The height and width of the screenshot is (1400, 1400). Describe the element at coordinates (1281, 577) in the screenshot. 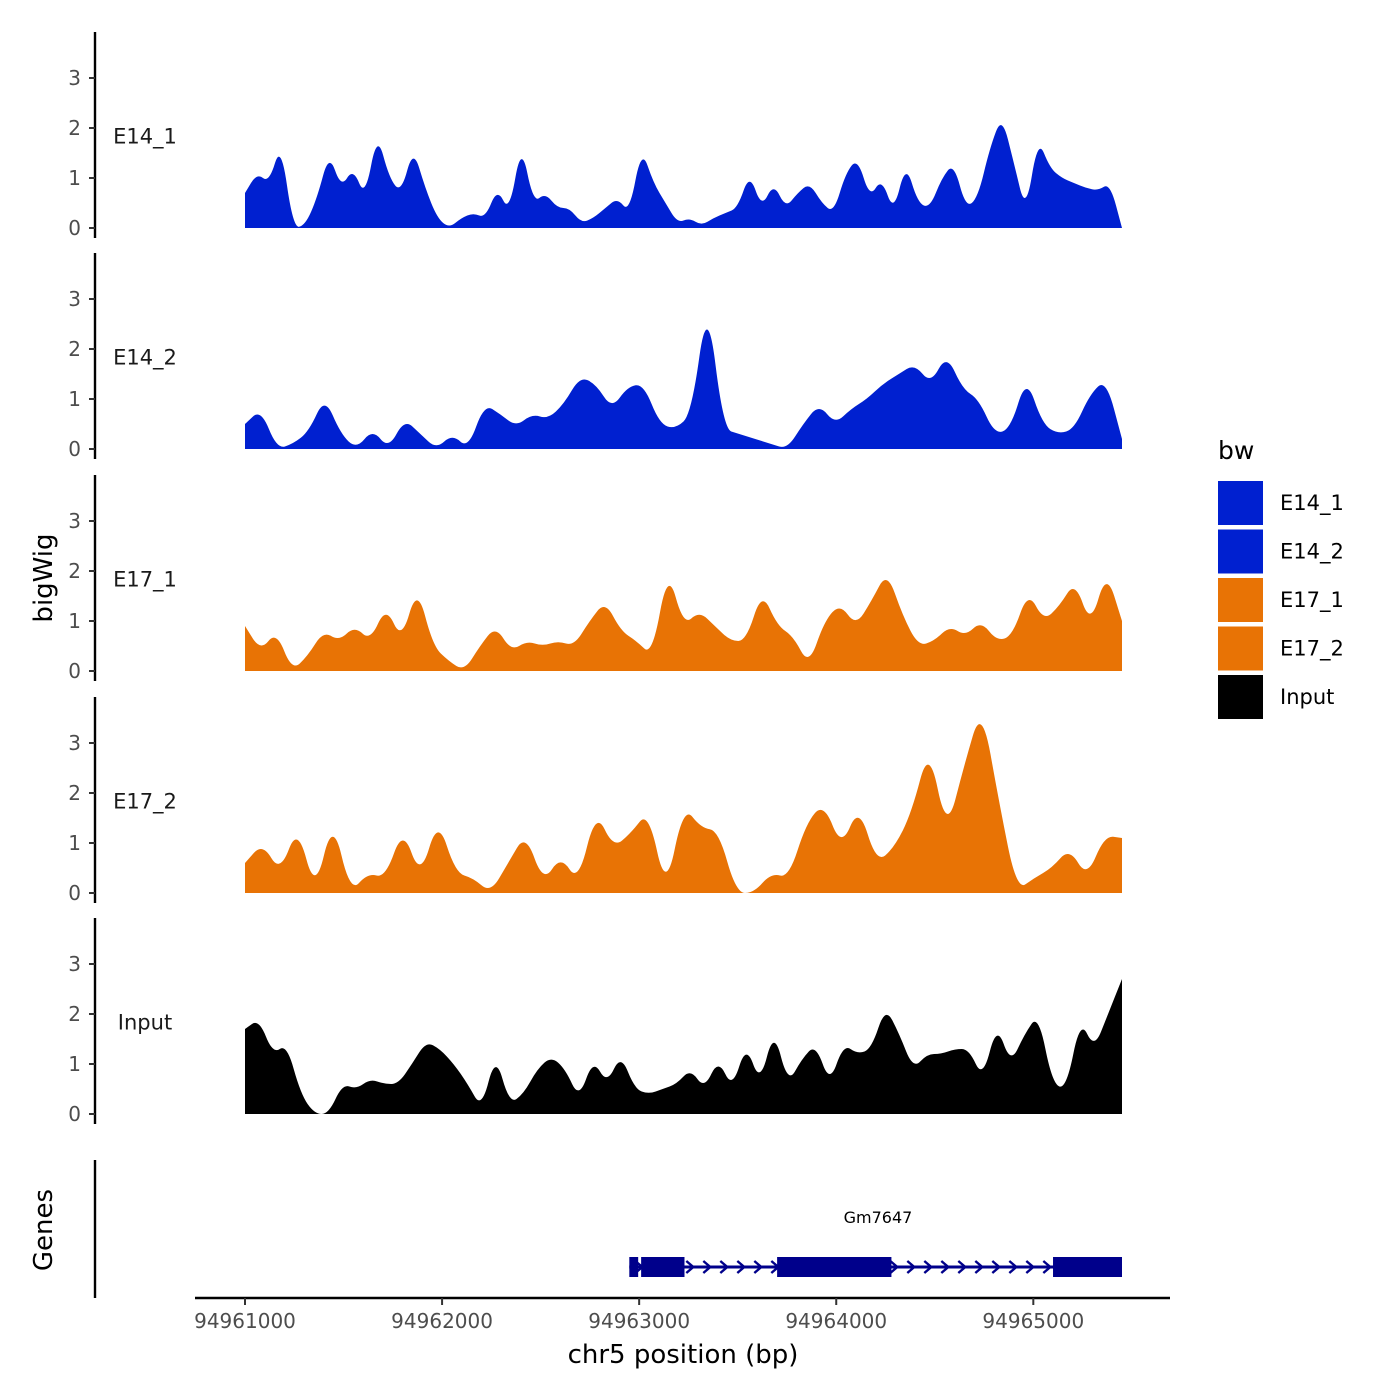

I see `legend: bw E14_1 E14_2 E17_1 E17_2 Input` at that location.